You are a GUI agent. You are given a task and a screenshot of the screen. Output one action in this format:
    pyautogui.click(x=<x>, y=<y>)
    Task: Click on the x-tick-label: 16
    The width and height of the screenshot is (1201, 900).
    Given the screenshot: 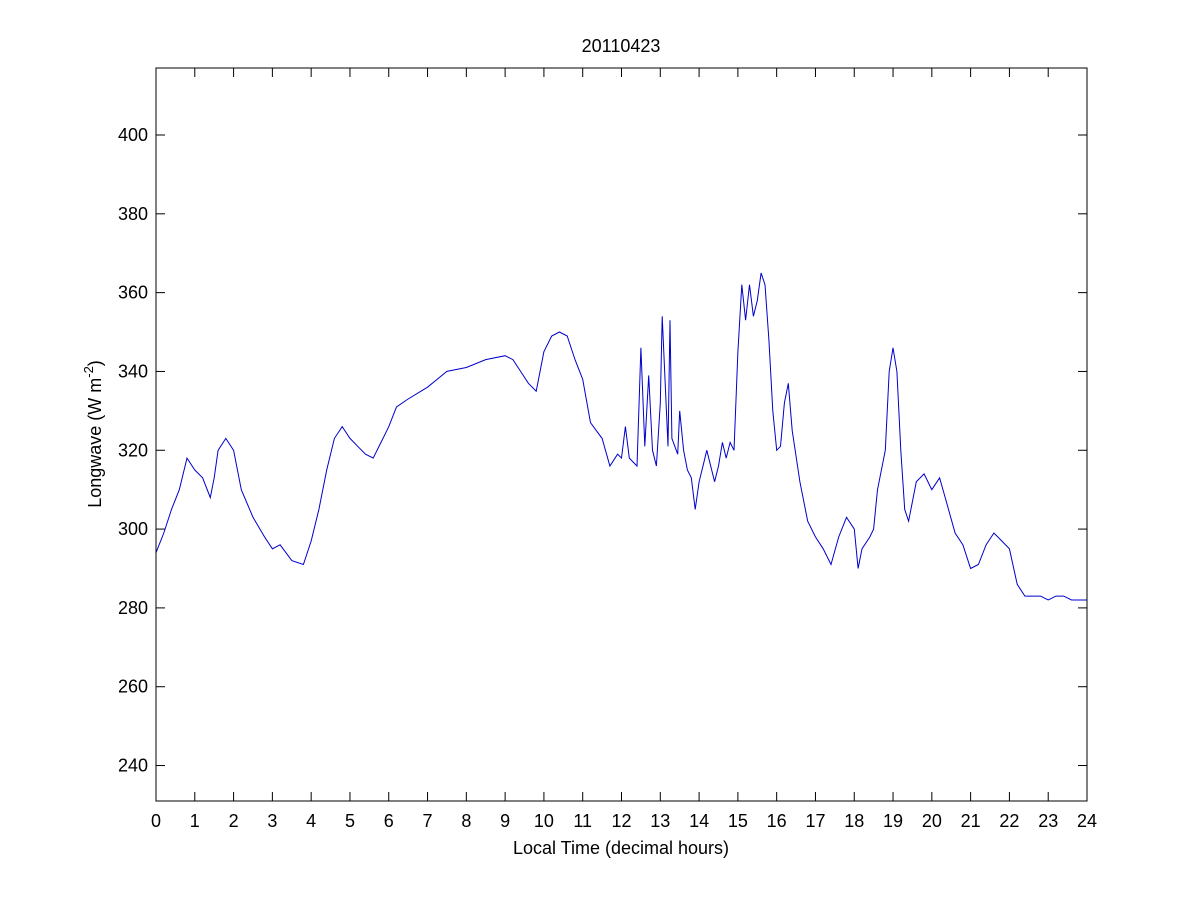 What is the action you would take?
    pyautogui.click(x=777, y=821)
    